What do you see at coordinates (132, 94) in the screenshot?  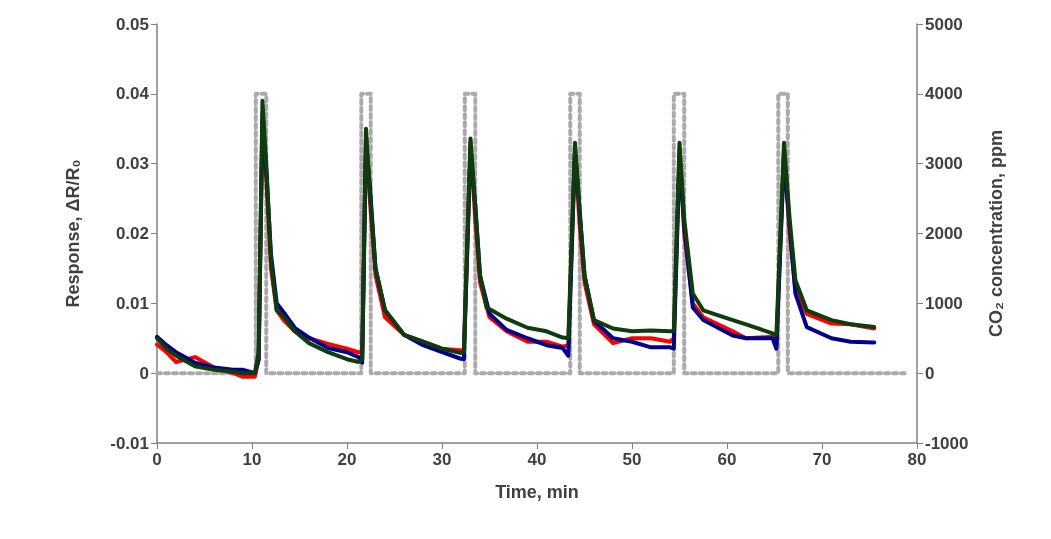 I see `y-tick-label: 0.04` at bounding box center [132, 94].